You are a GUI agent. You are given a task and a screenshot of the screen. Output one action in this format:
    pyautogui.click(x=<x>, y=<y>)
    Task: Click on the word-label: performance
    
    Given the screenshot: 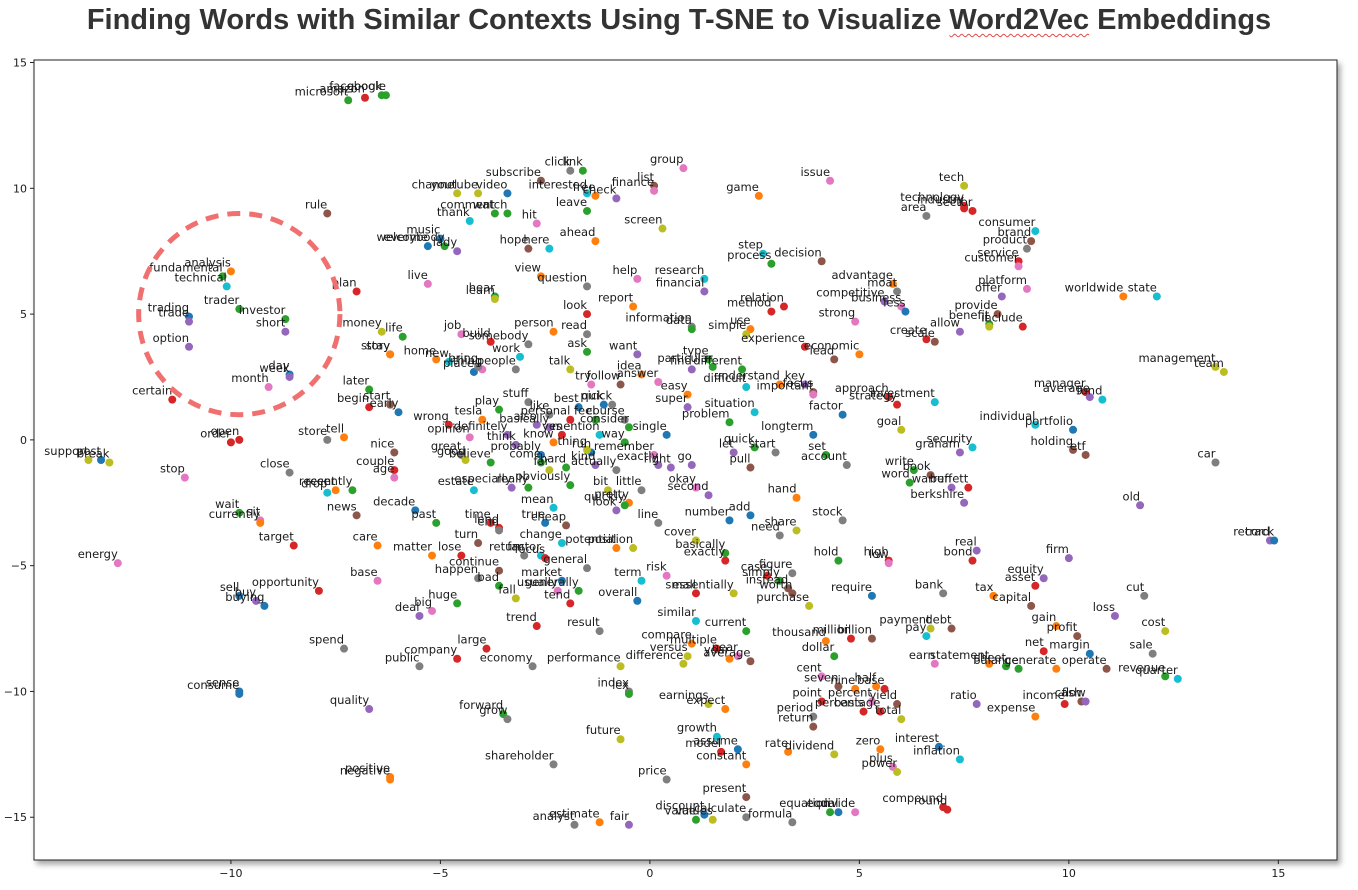 What is the action you would take?
    pyautogui.click(x=584, y=657)
    